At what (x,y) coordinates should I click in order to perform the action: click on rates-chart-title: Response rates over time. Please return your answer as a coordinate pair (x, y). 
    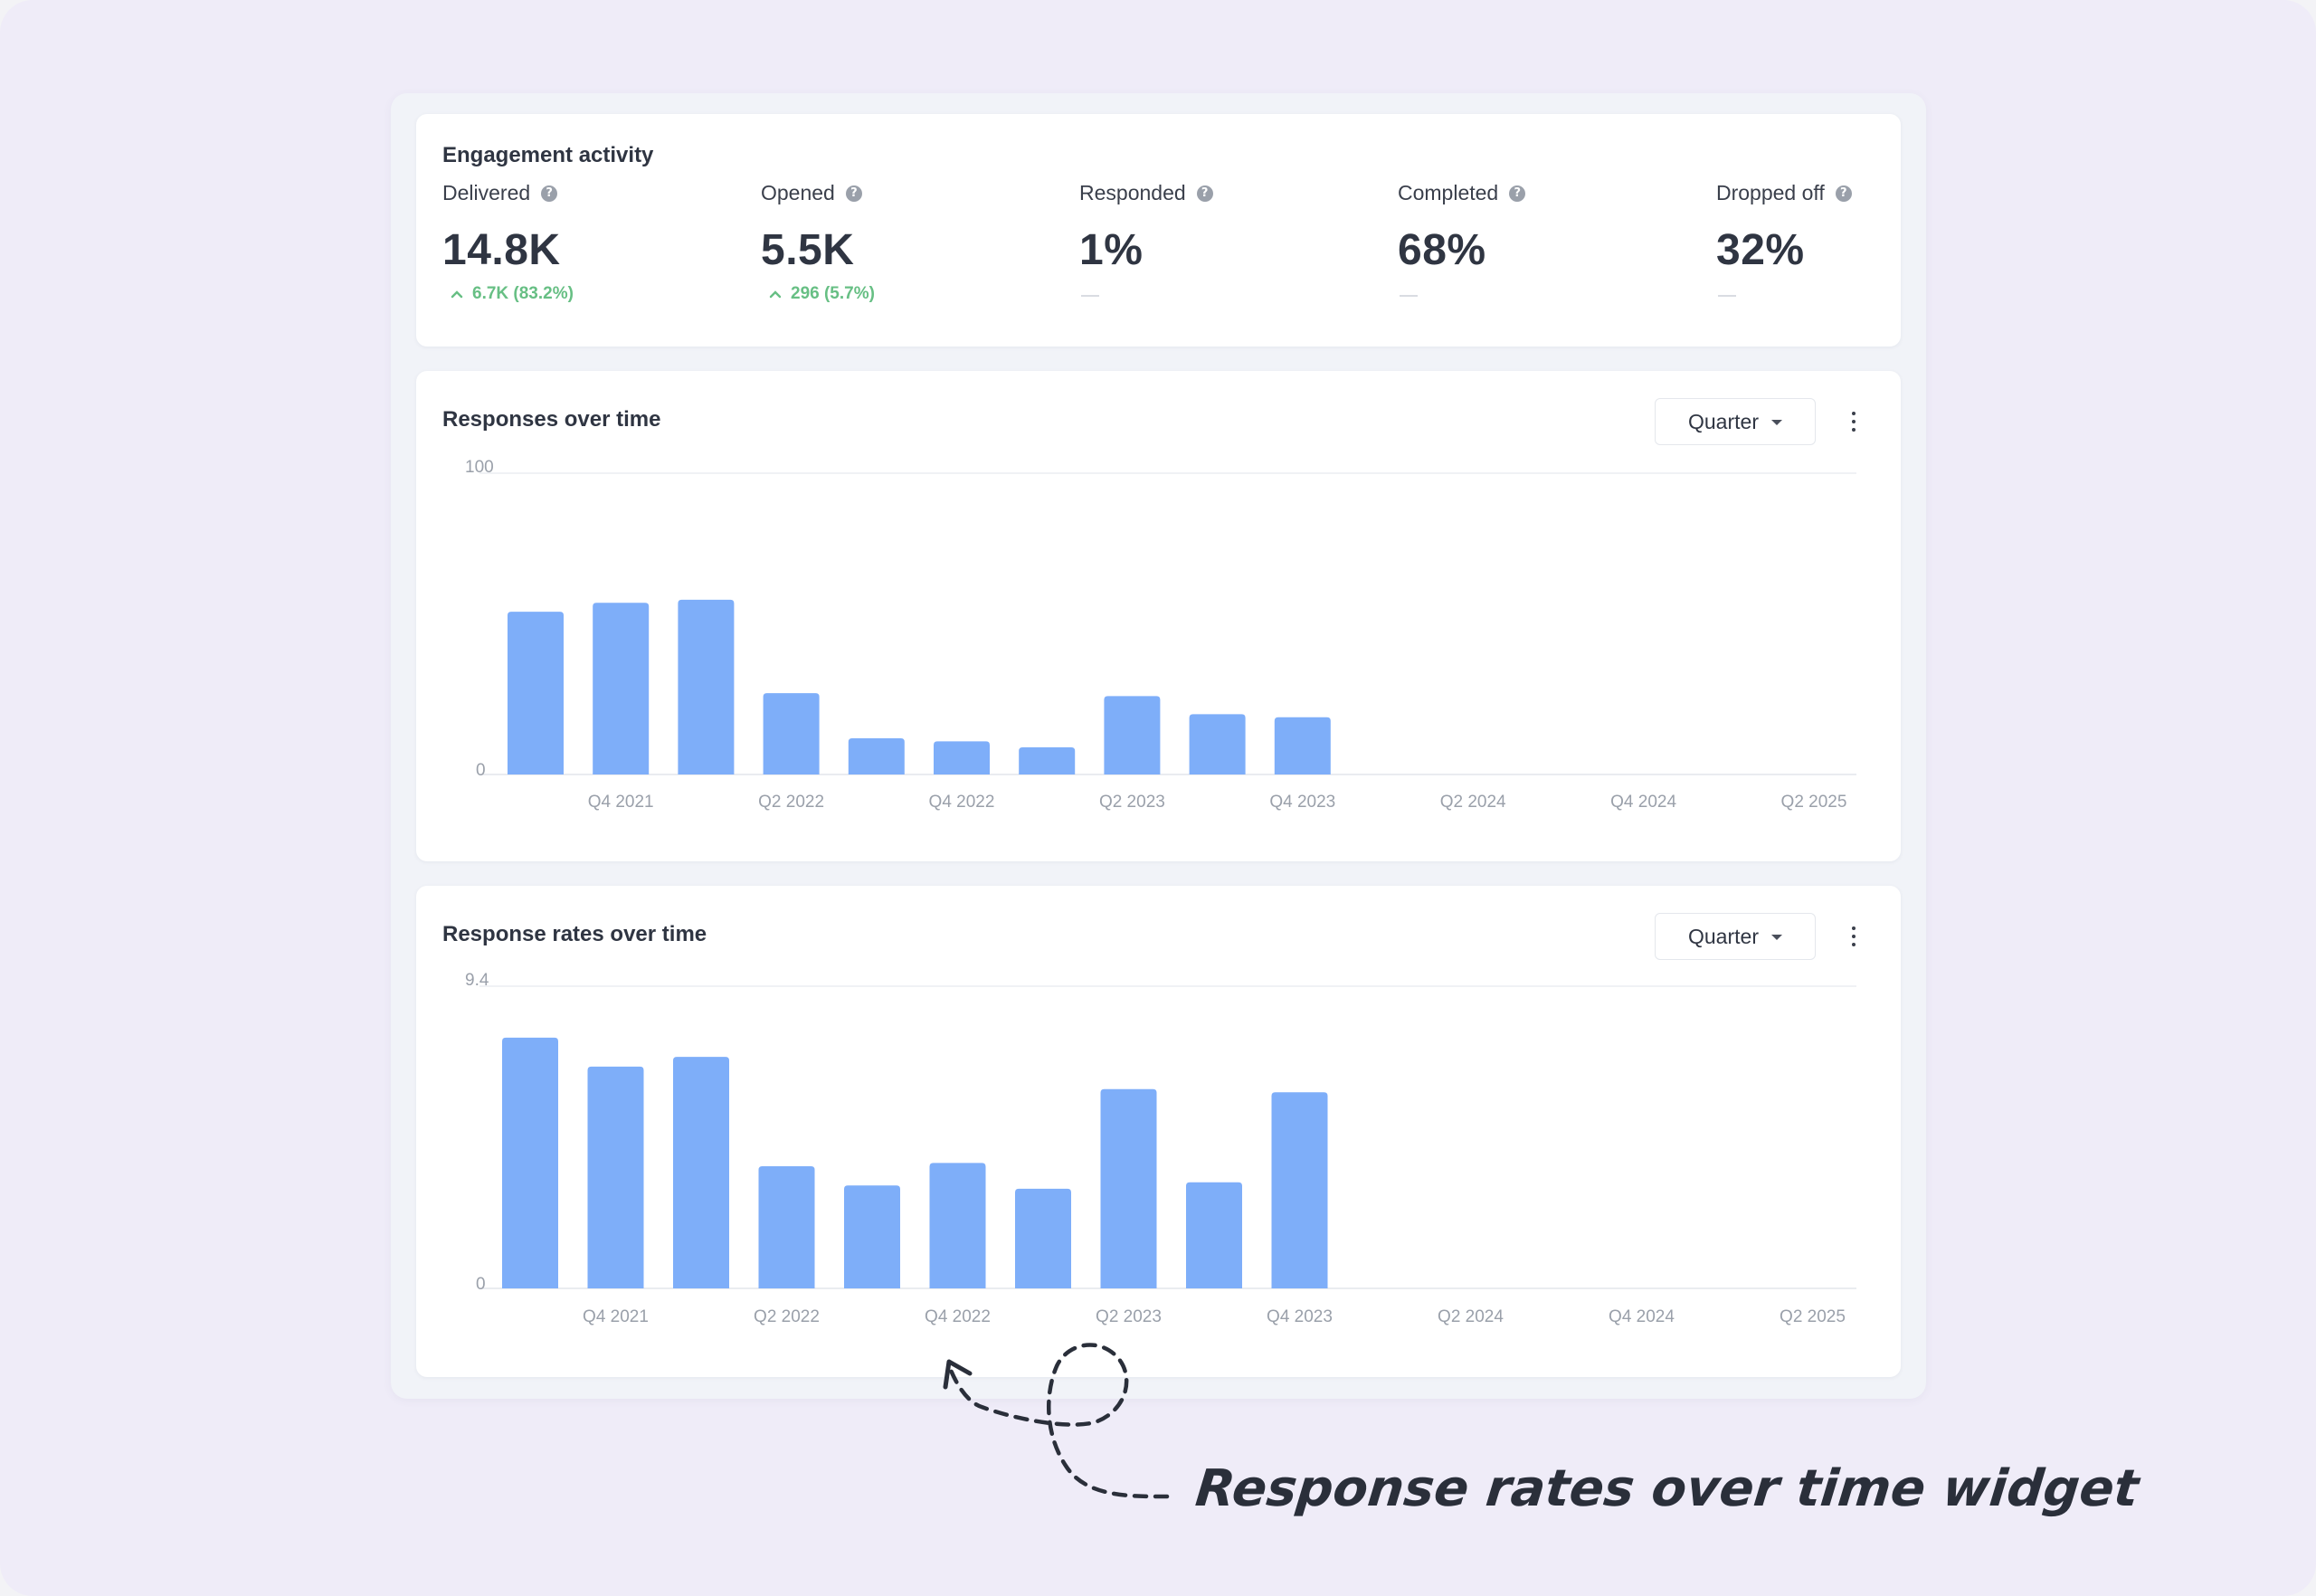
    Looking at the image, I should click on (574, 934).